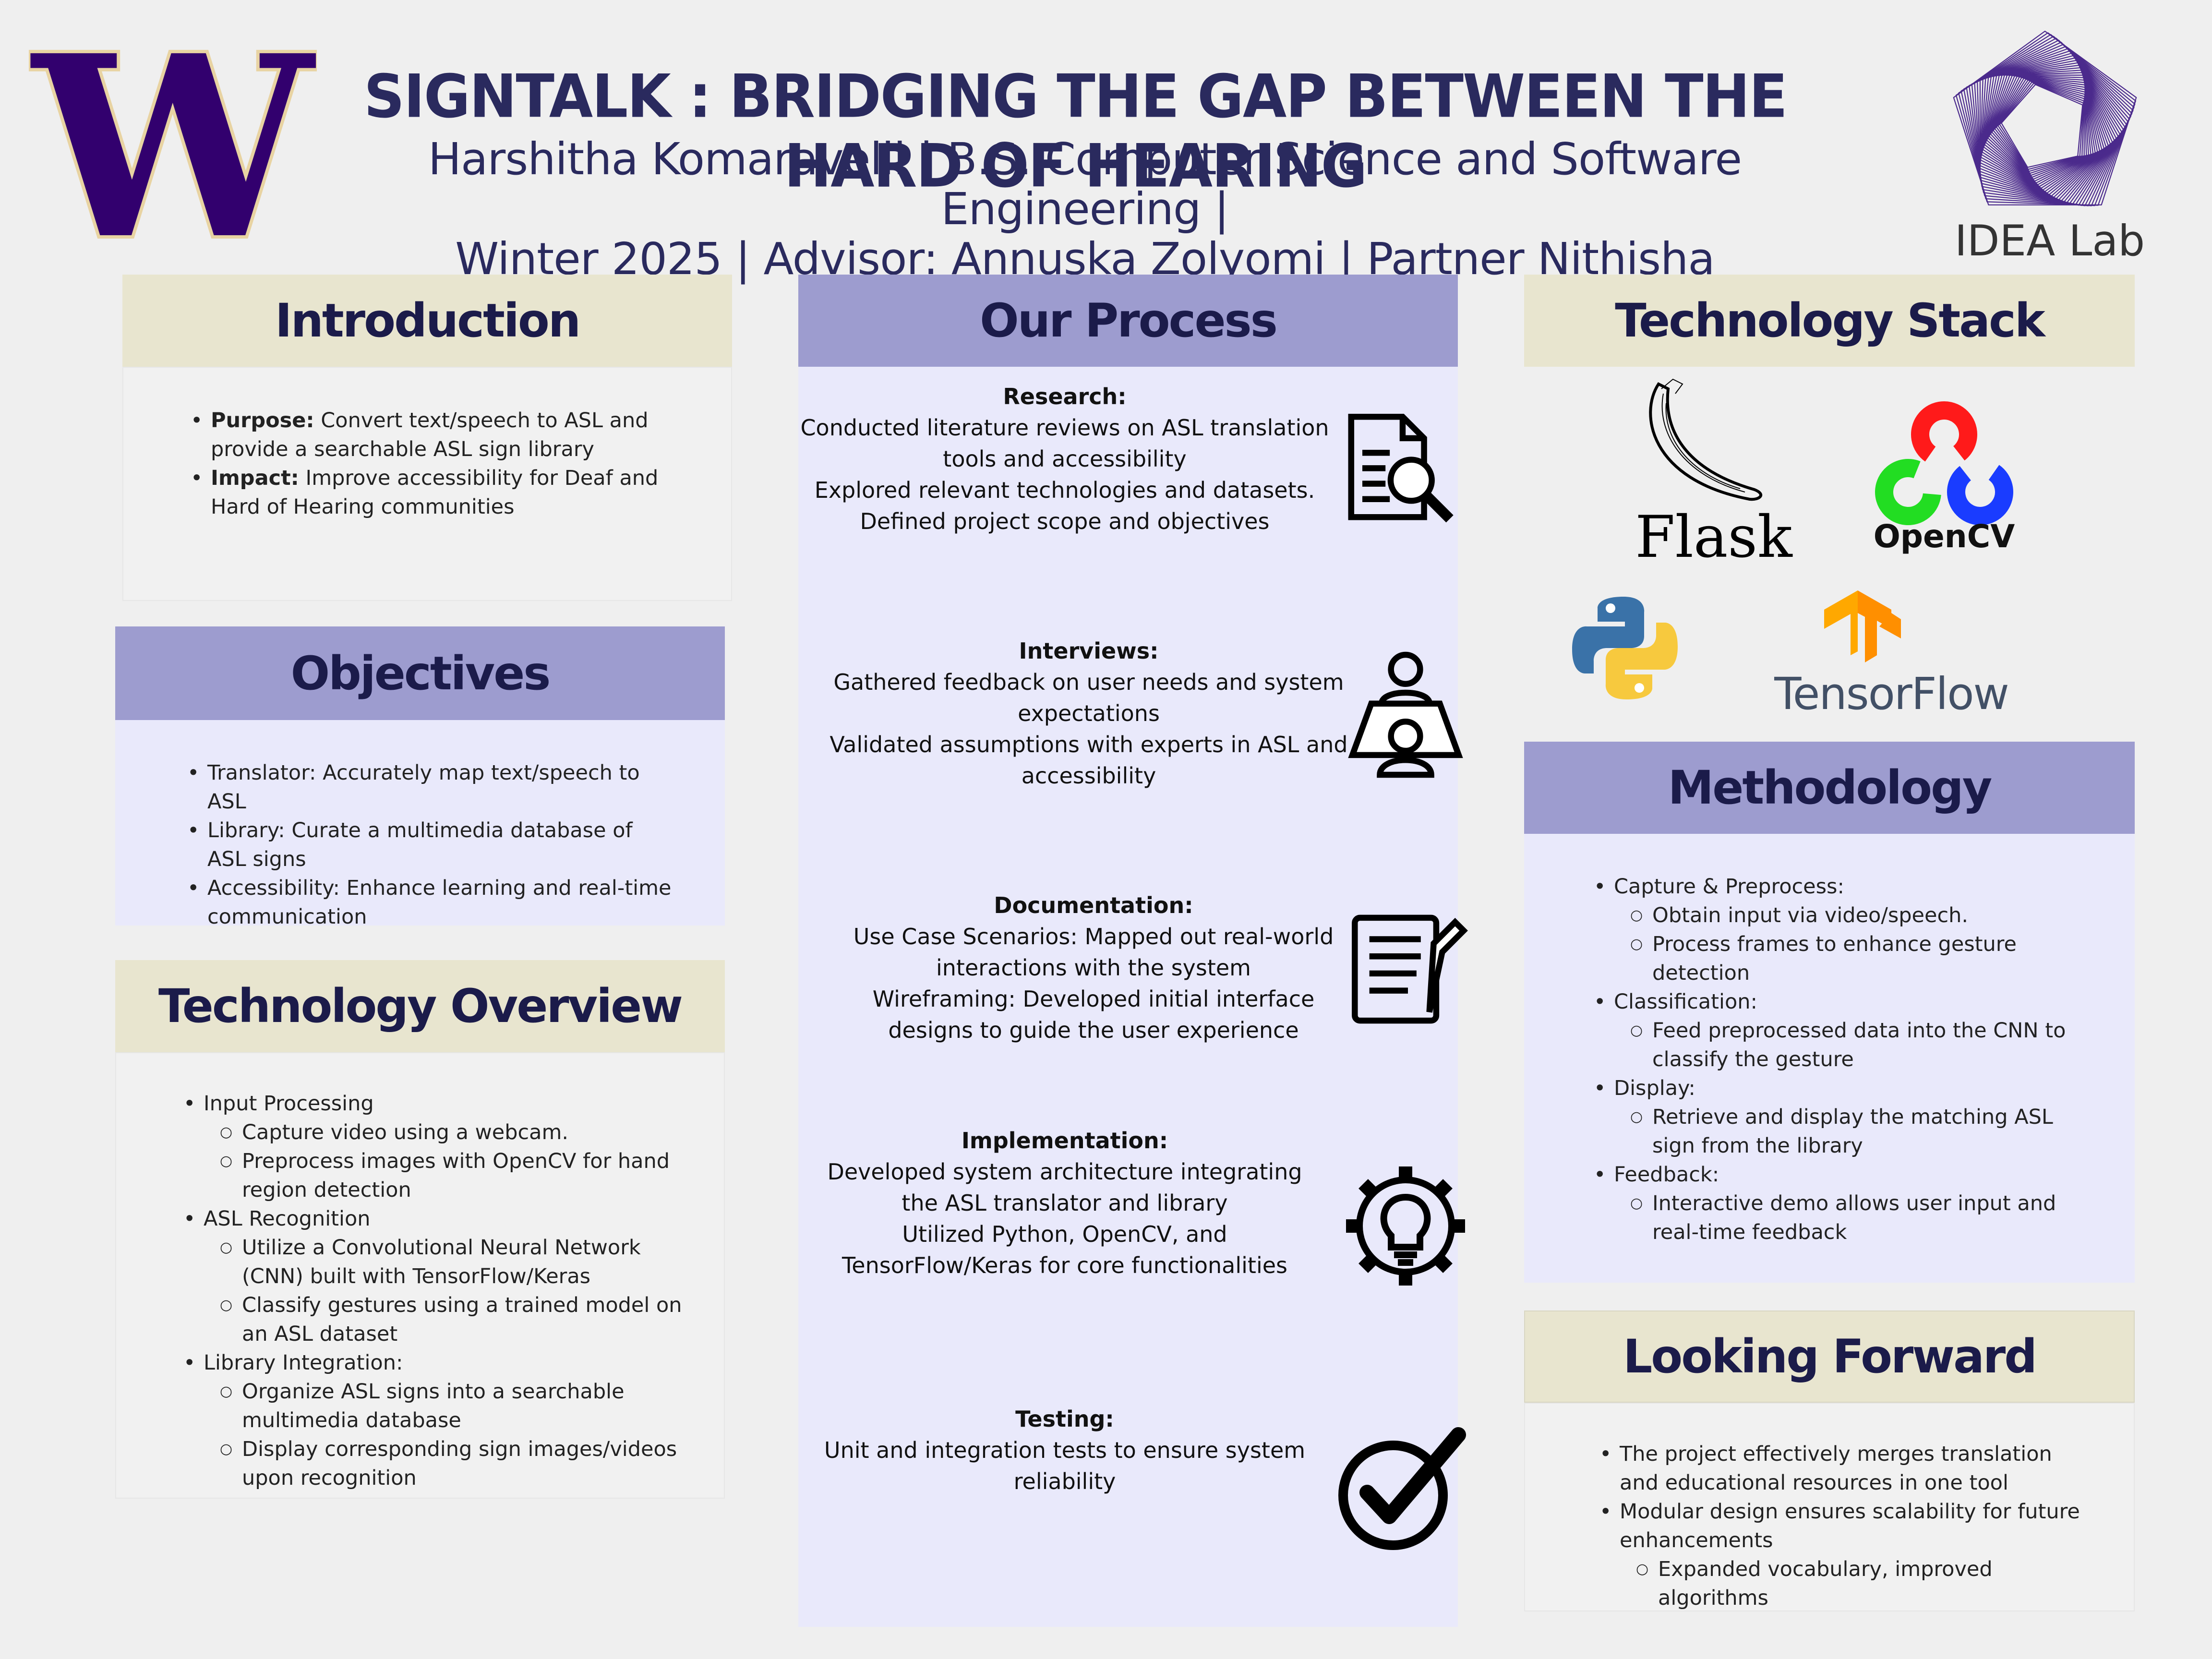 The image size is (2212, 1659). I want to click on process-step-line: expectations, so click(1089, 713).